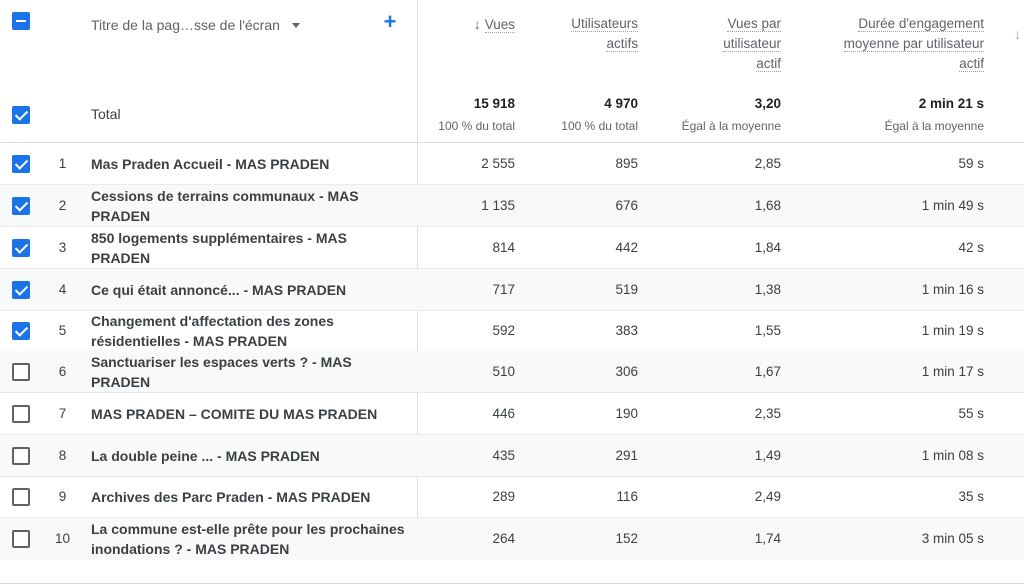  I want to click on row-index: 4, so click(62, 289).